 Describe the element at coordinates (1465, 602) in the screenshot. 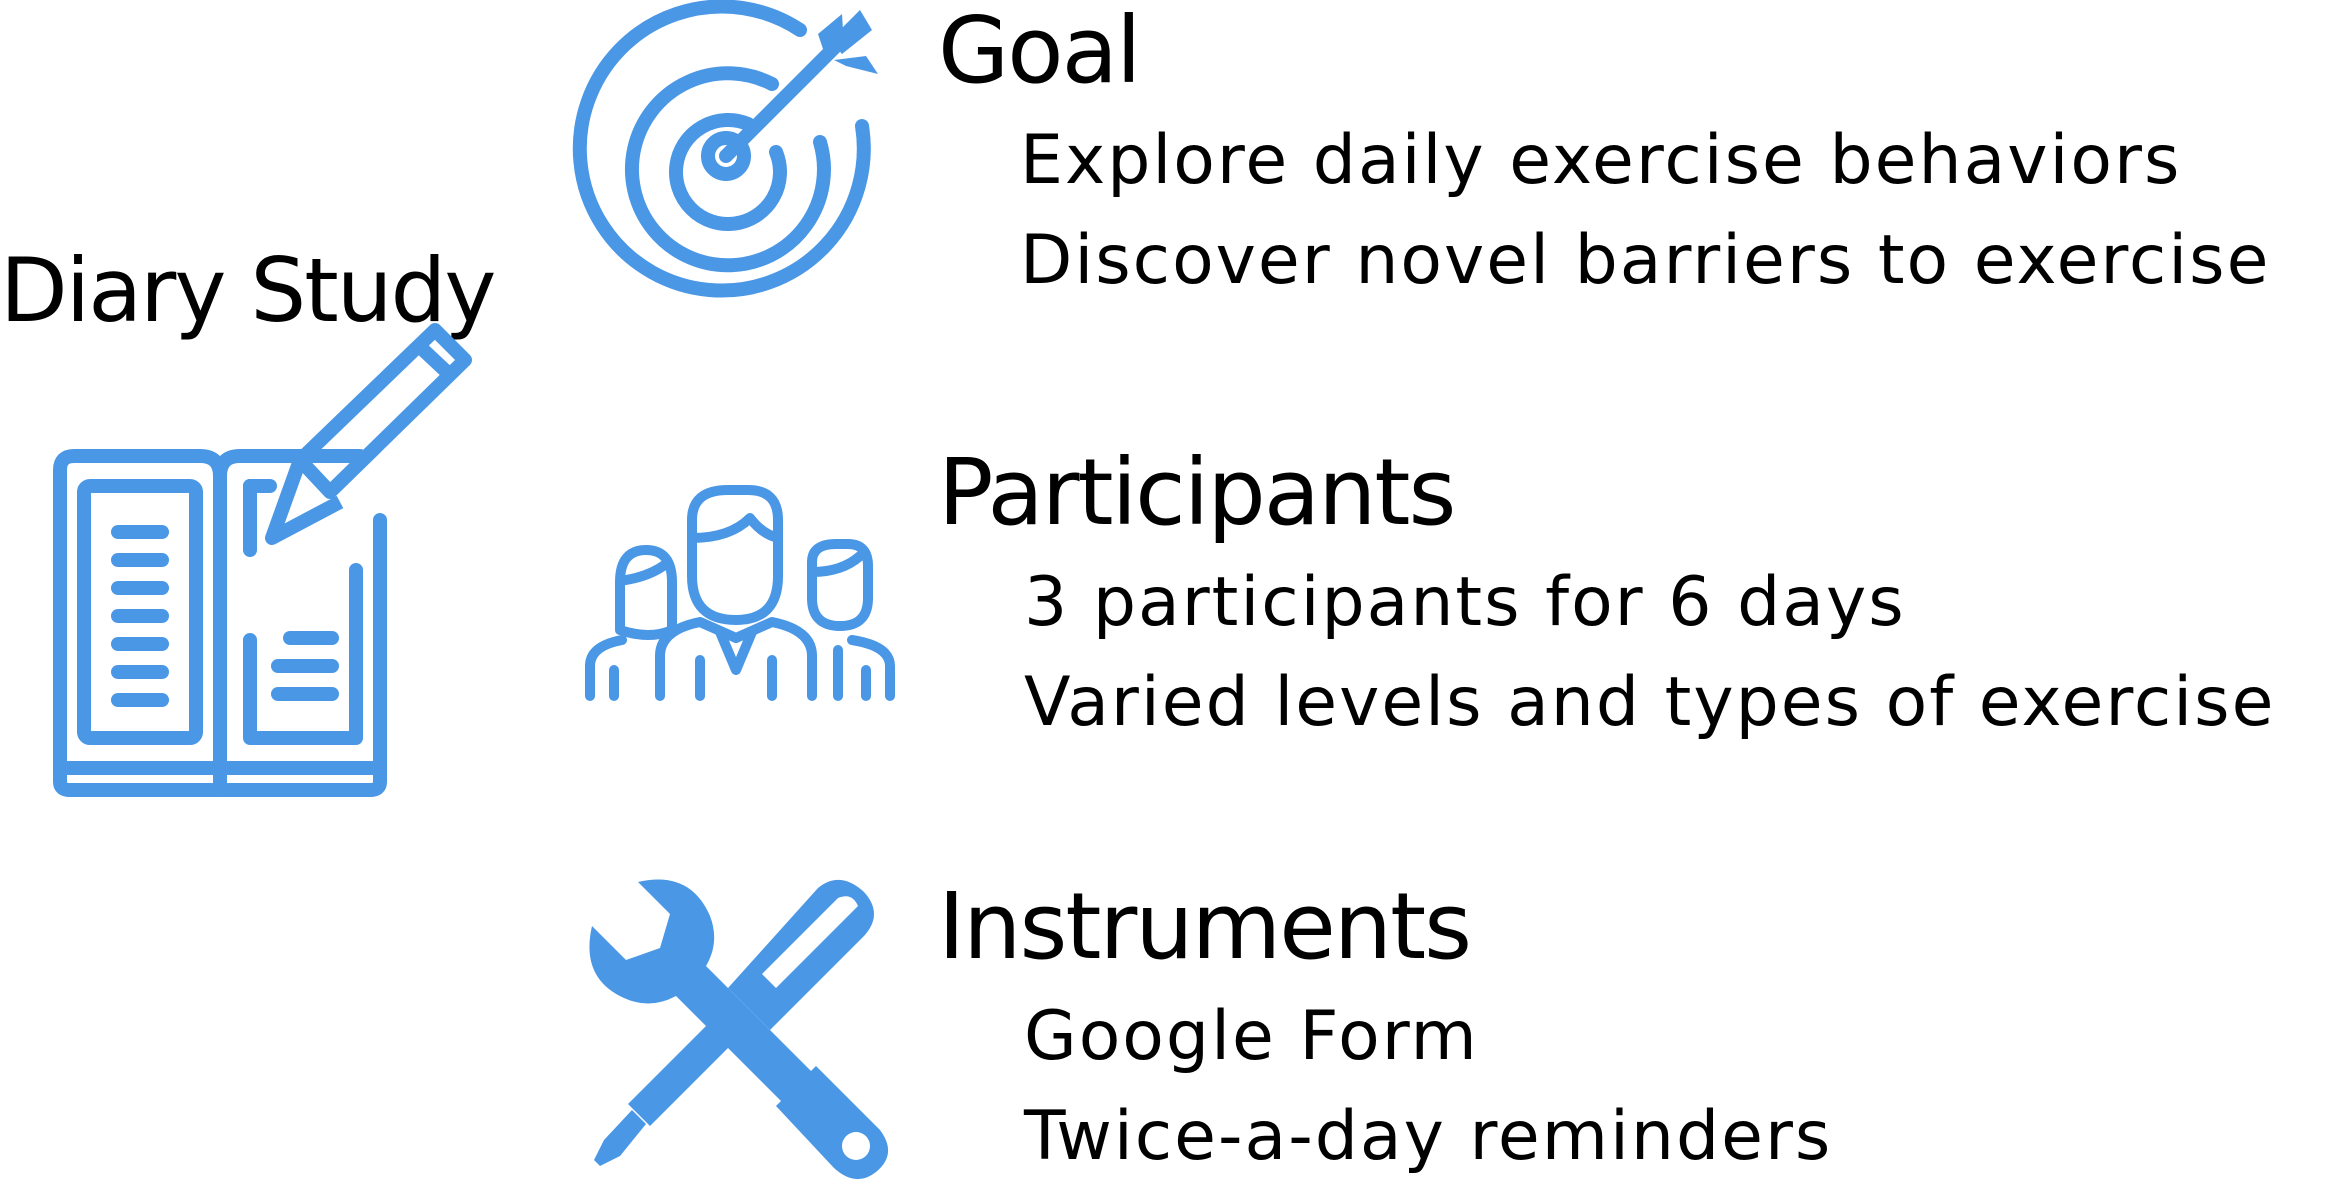

I see `participants-item-1: 3 participants for 6 days` at that location.